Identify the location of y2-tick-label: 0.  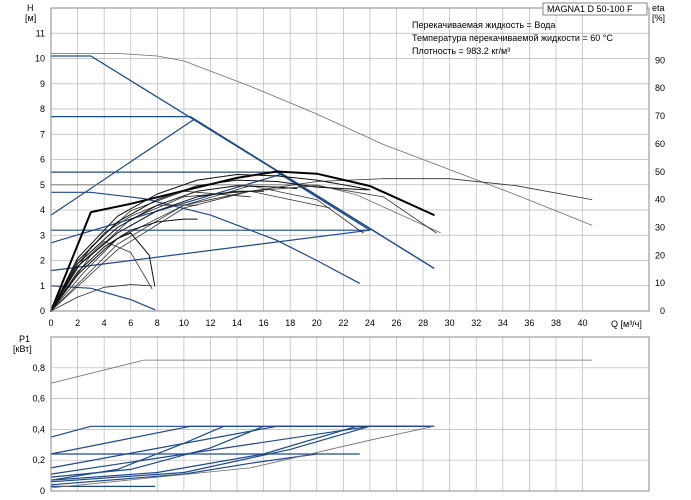
(662, 311).